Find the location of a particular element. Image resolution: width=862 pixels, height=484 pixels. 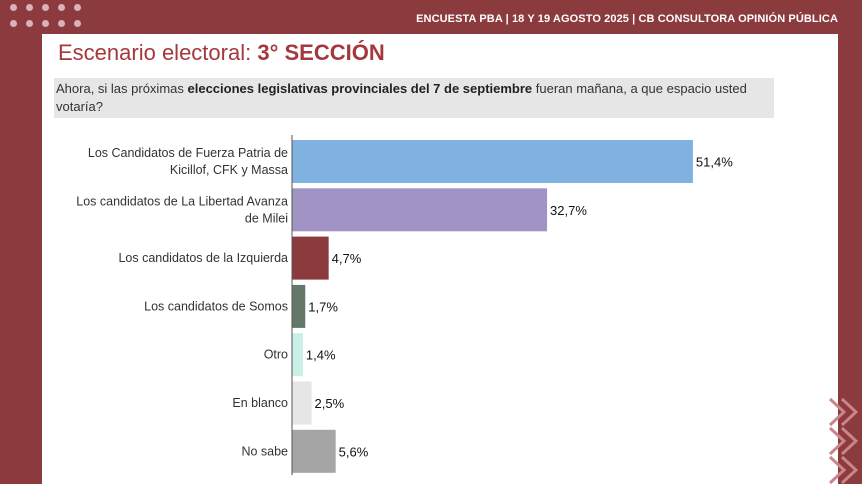

category-label-3: Los candidatos de la Izquierda is located at coordinates (203, 258).